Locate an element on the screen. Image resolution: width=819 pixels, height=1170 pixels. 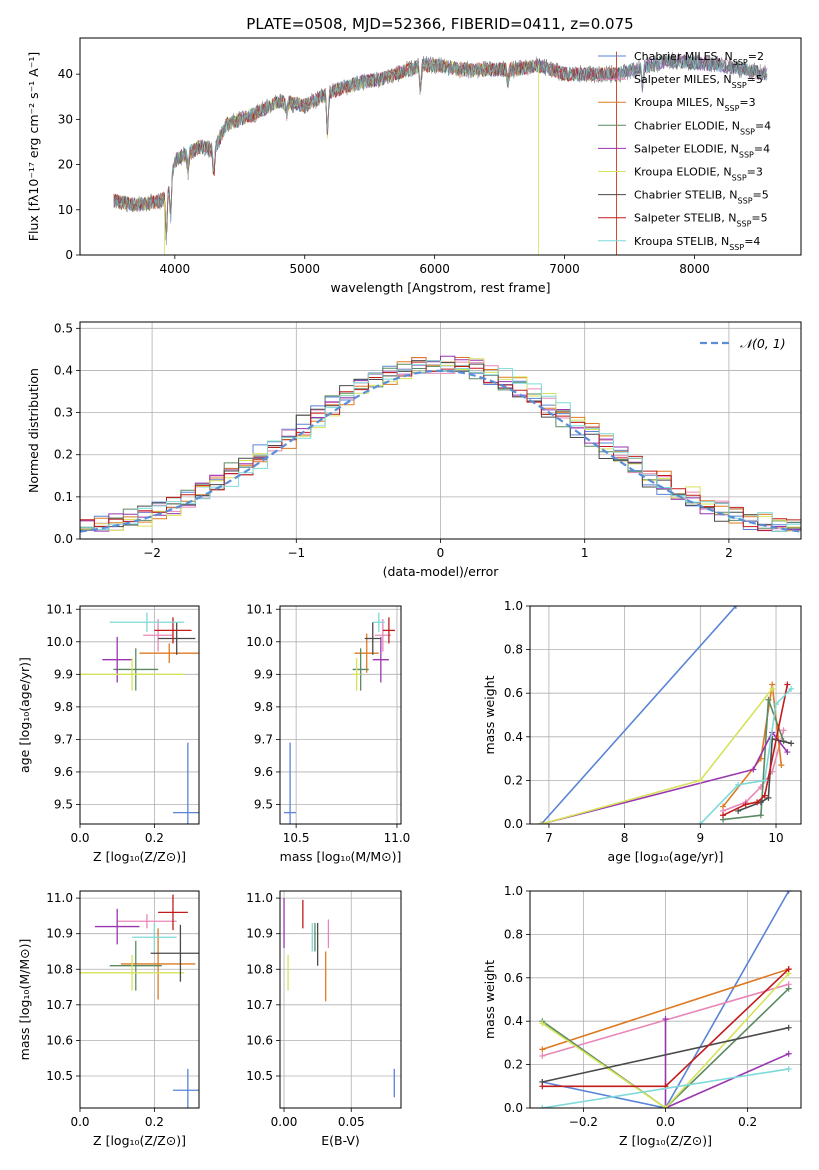
age_vs_Z-ytick-label: 9.5 is located at coordinates (63, 804).